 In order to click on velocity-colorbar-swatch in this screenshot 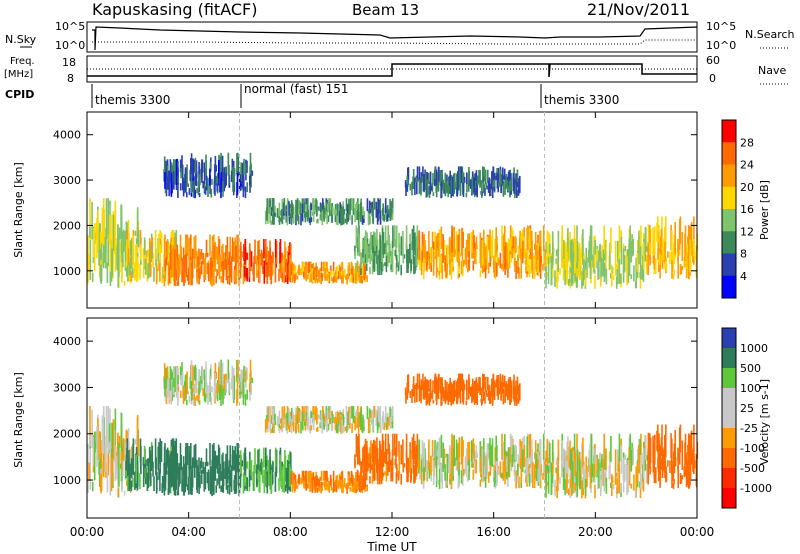, I will do `click(729, 398)`.